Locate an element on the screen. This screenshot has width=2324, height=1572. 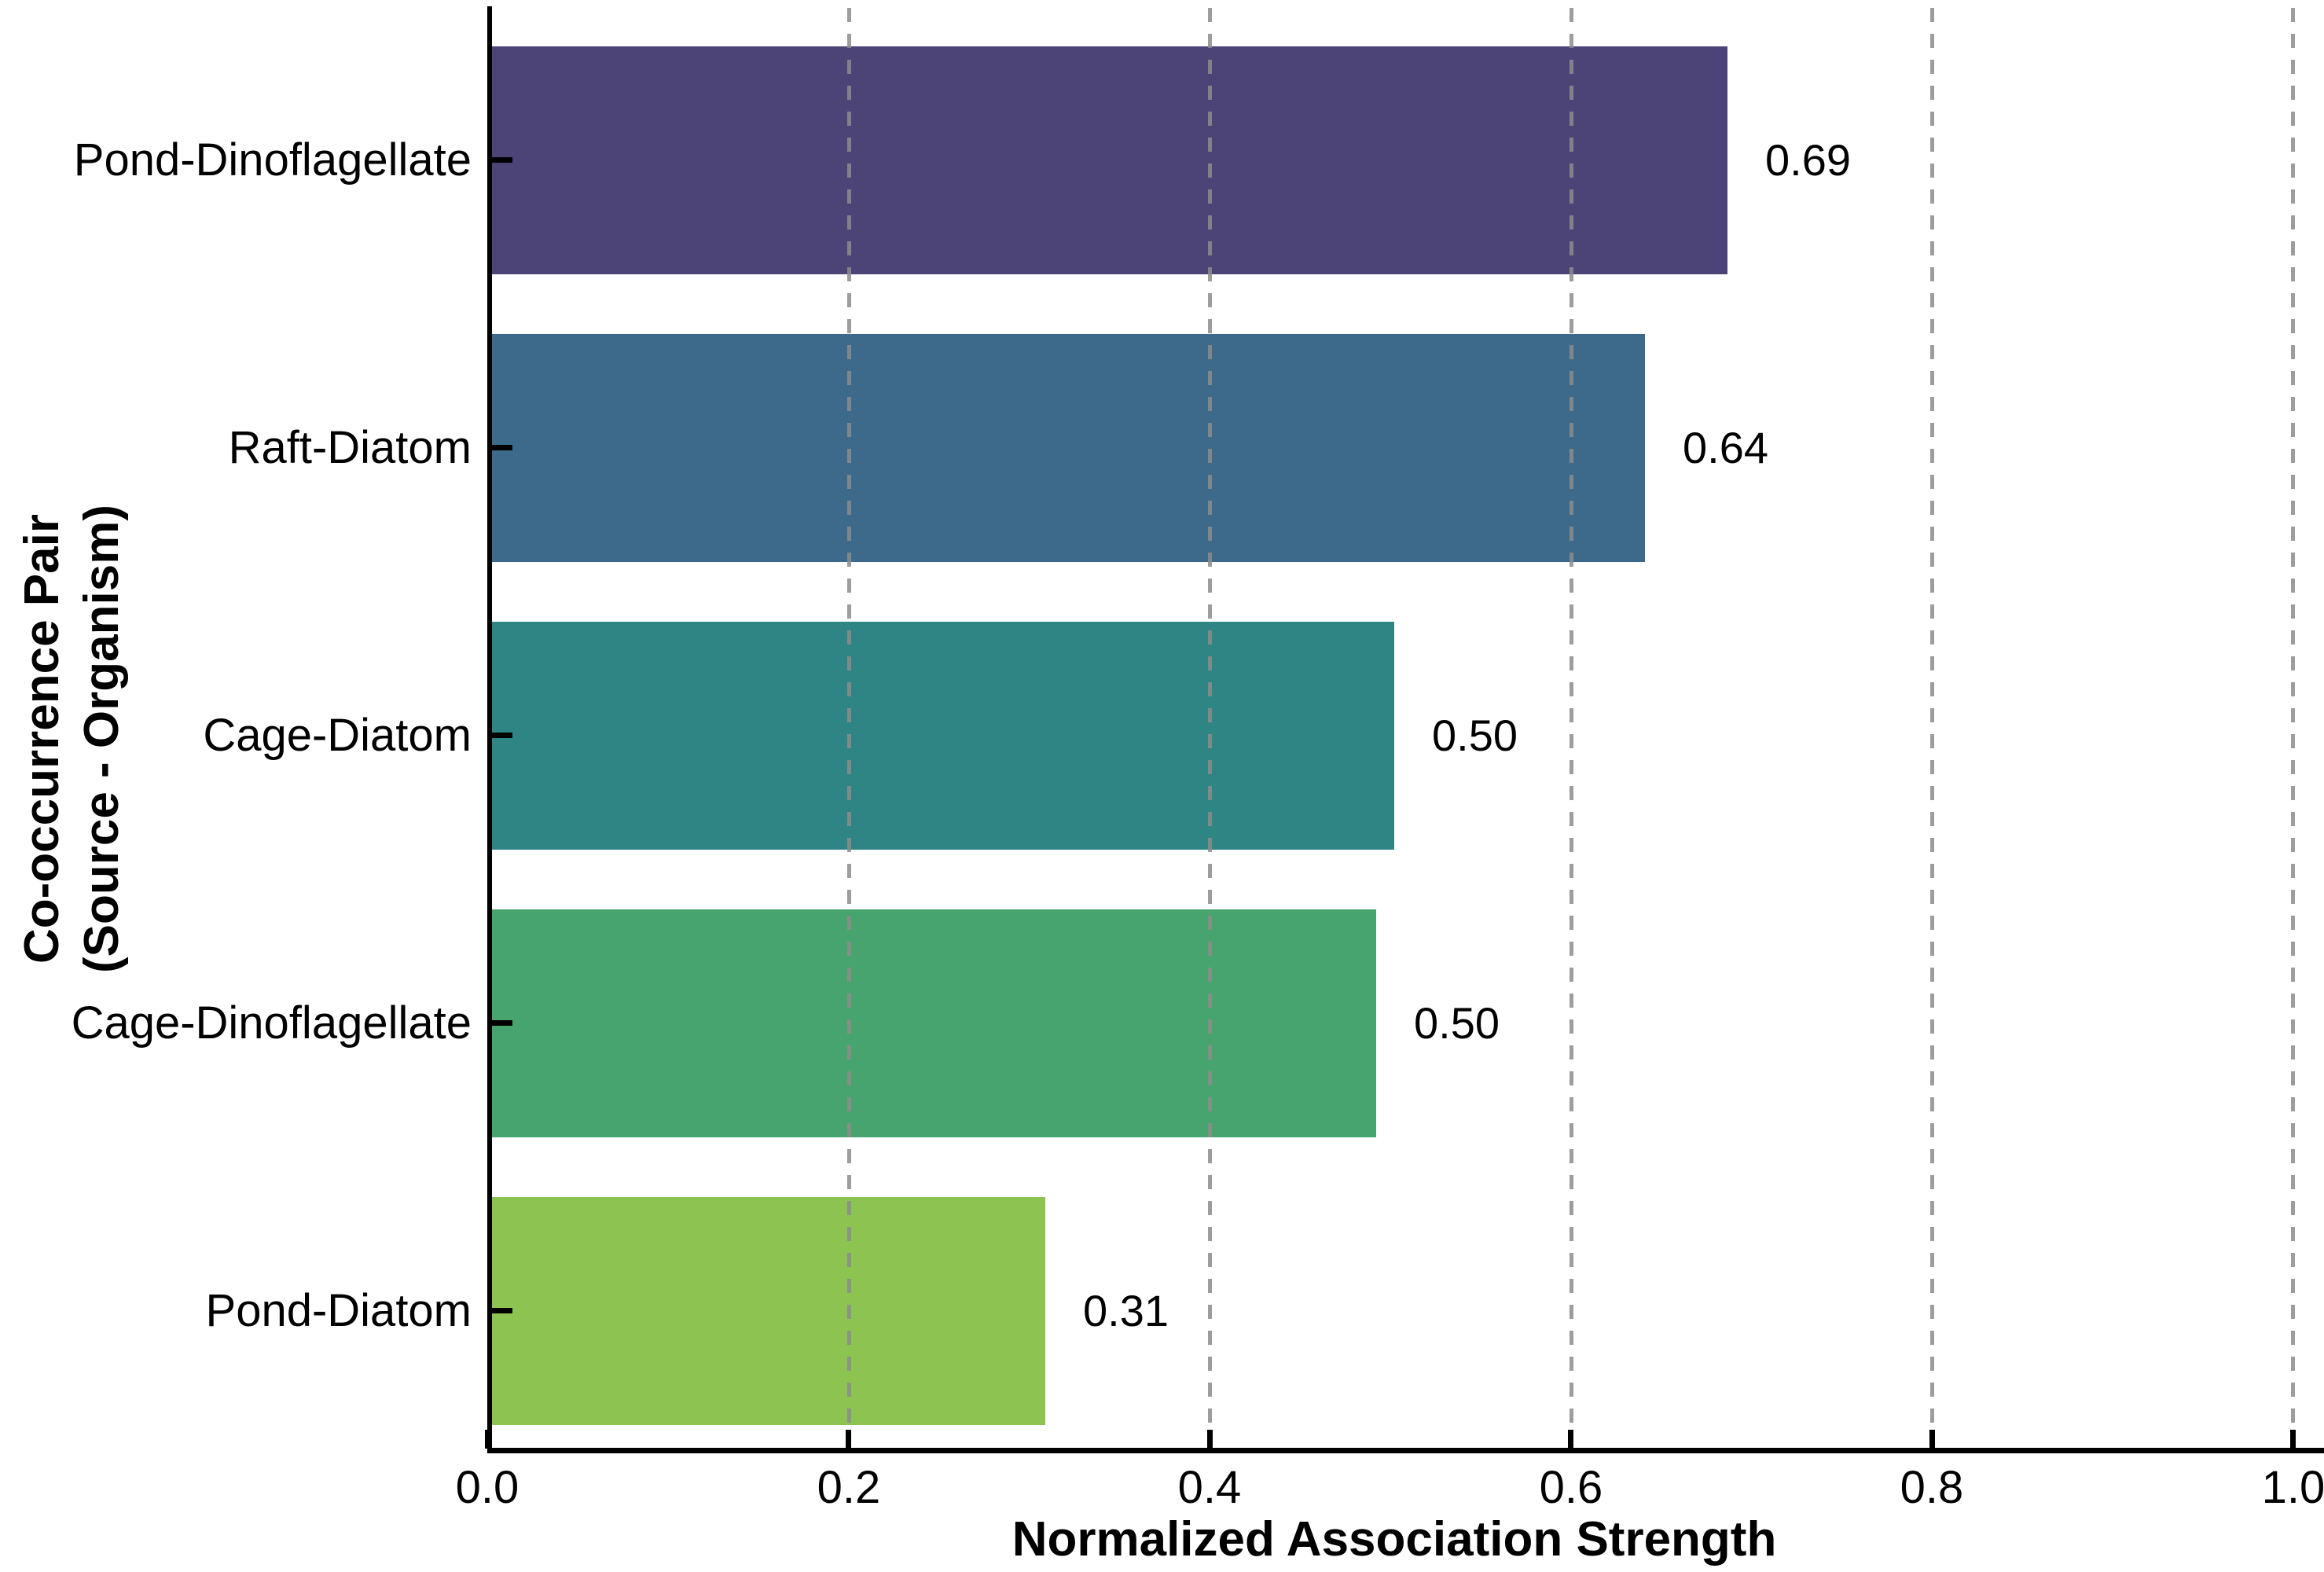
category-label: Pond-Dinoflagellate is located at coordinates (272, 159).